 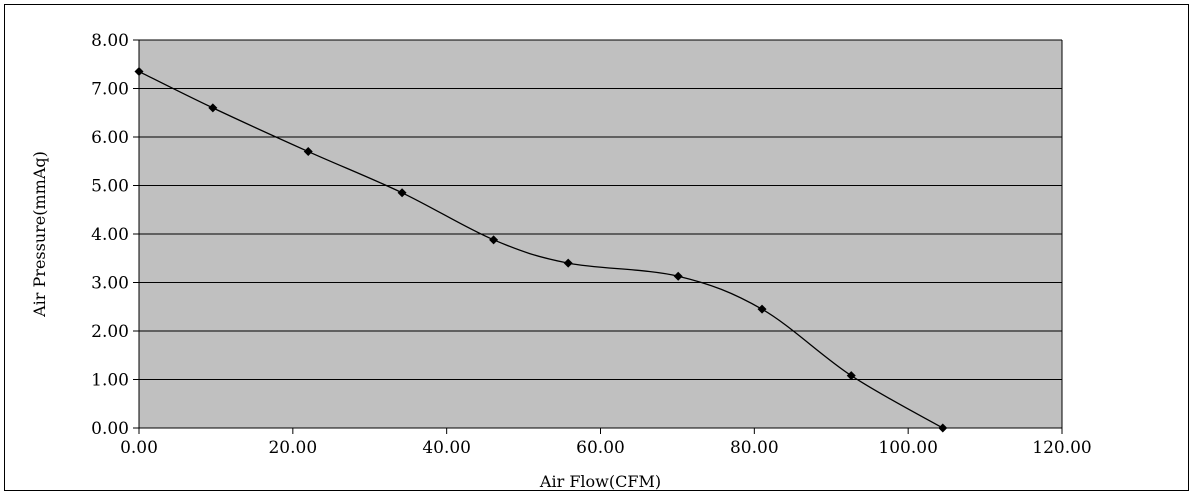 I want to click on y-tick-label: 6.00, so click(x=110, y=138).